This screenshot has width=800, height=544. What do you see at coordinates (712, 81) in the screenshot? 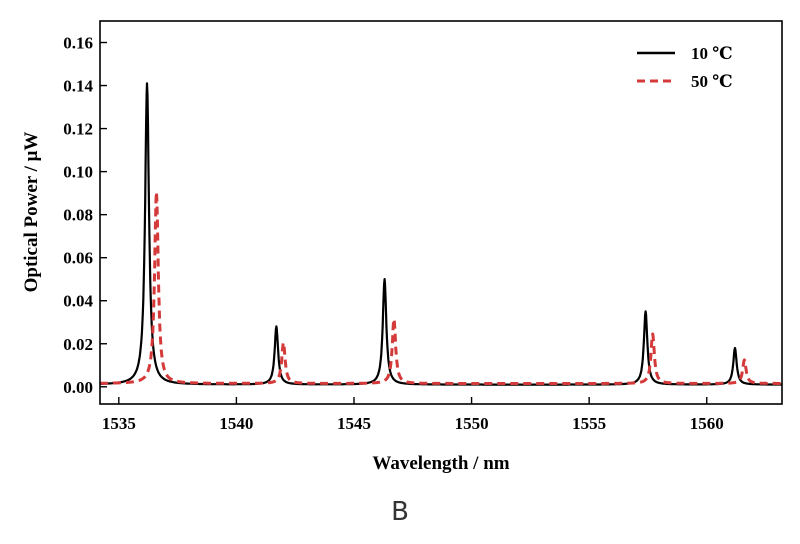
I see `legend-label: 50 ℃` at bounding box center [712, 81].